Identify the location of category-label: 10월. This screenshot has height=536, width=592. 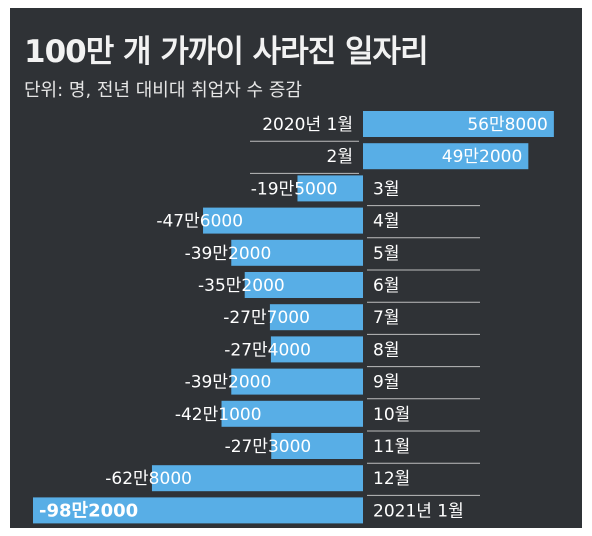
(391, 415).